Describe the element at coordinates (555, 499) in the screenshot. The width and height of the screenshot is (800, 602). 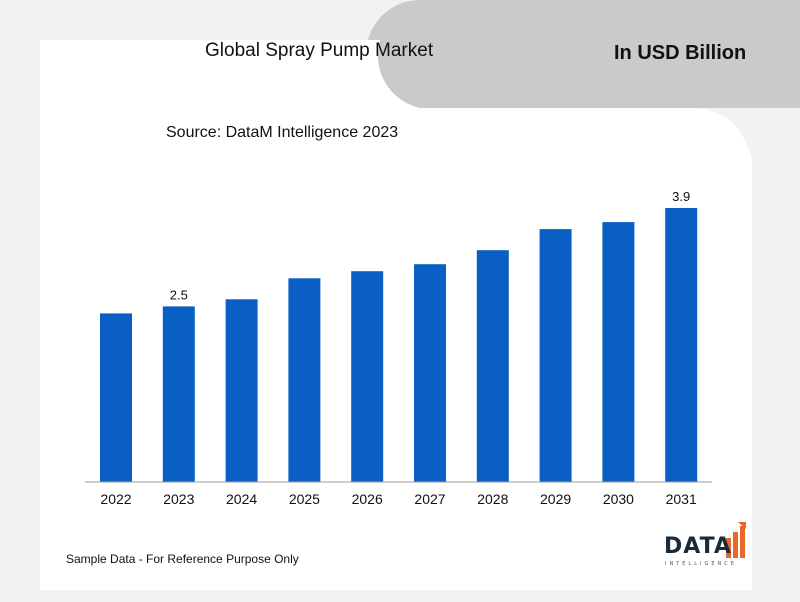
I see `x-tick-label-2029: 2029` at that location.